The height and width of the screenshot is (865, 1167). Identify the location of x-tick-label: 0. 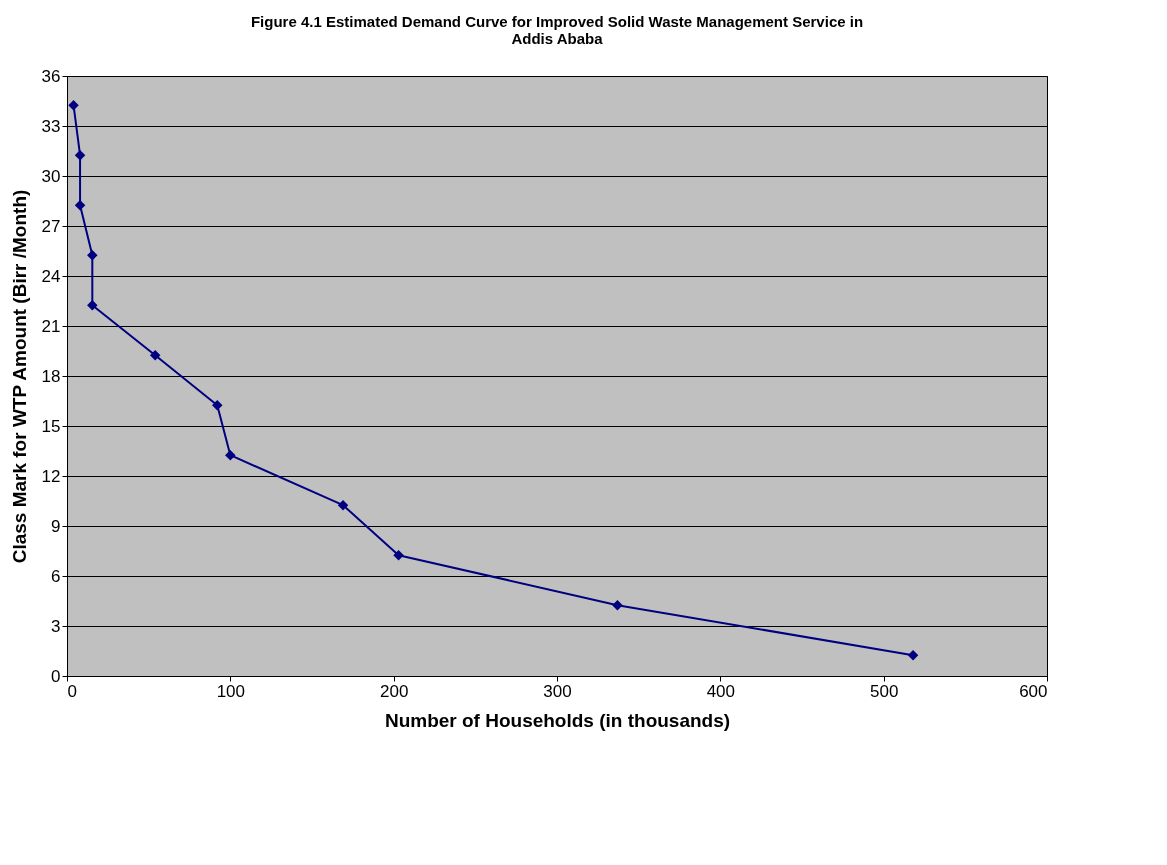
(72, 691).